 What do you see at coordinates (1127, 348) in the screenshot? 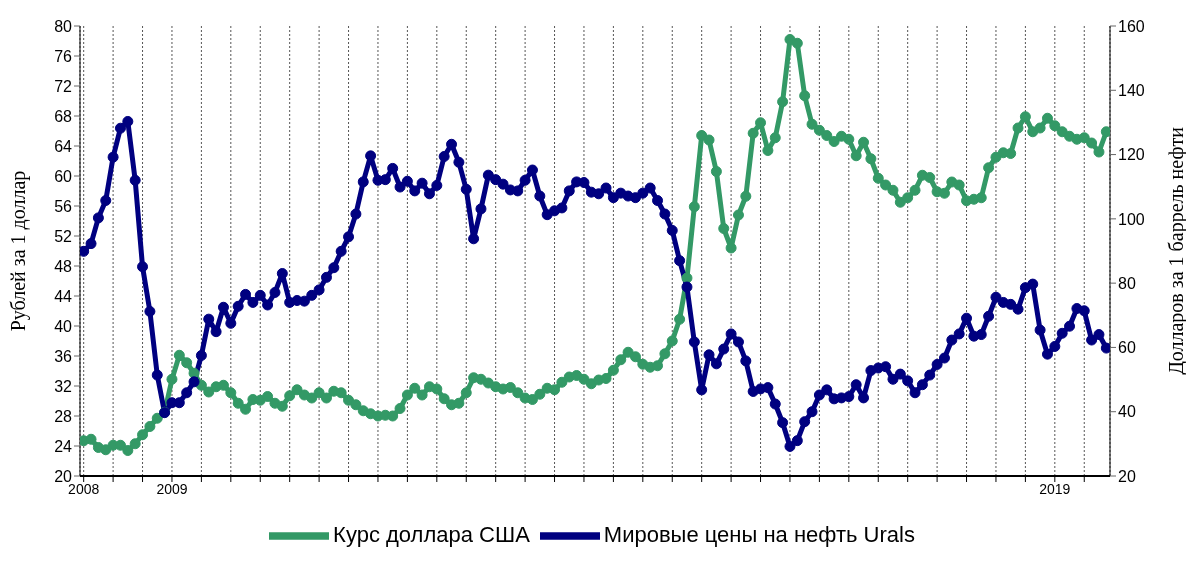
I see `y2-tick-label: 60` at bounding box center [1127, 348].